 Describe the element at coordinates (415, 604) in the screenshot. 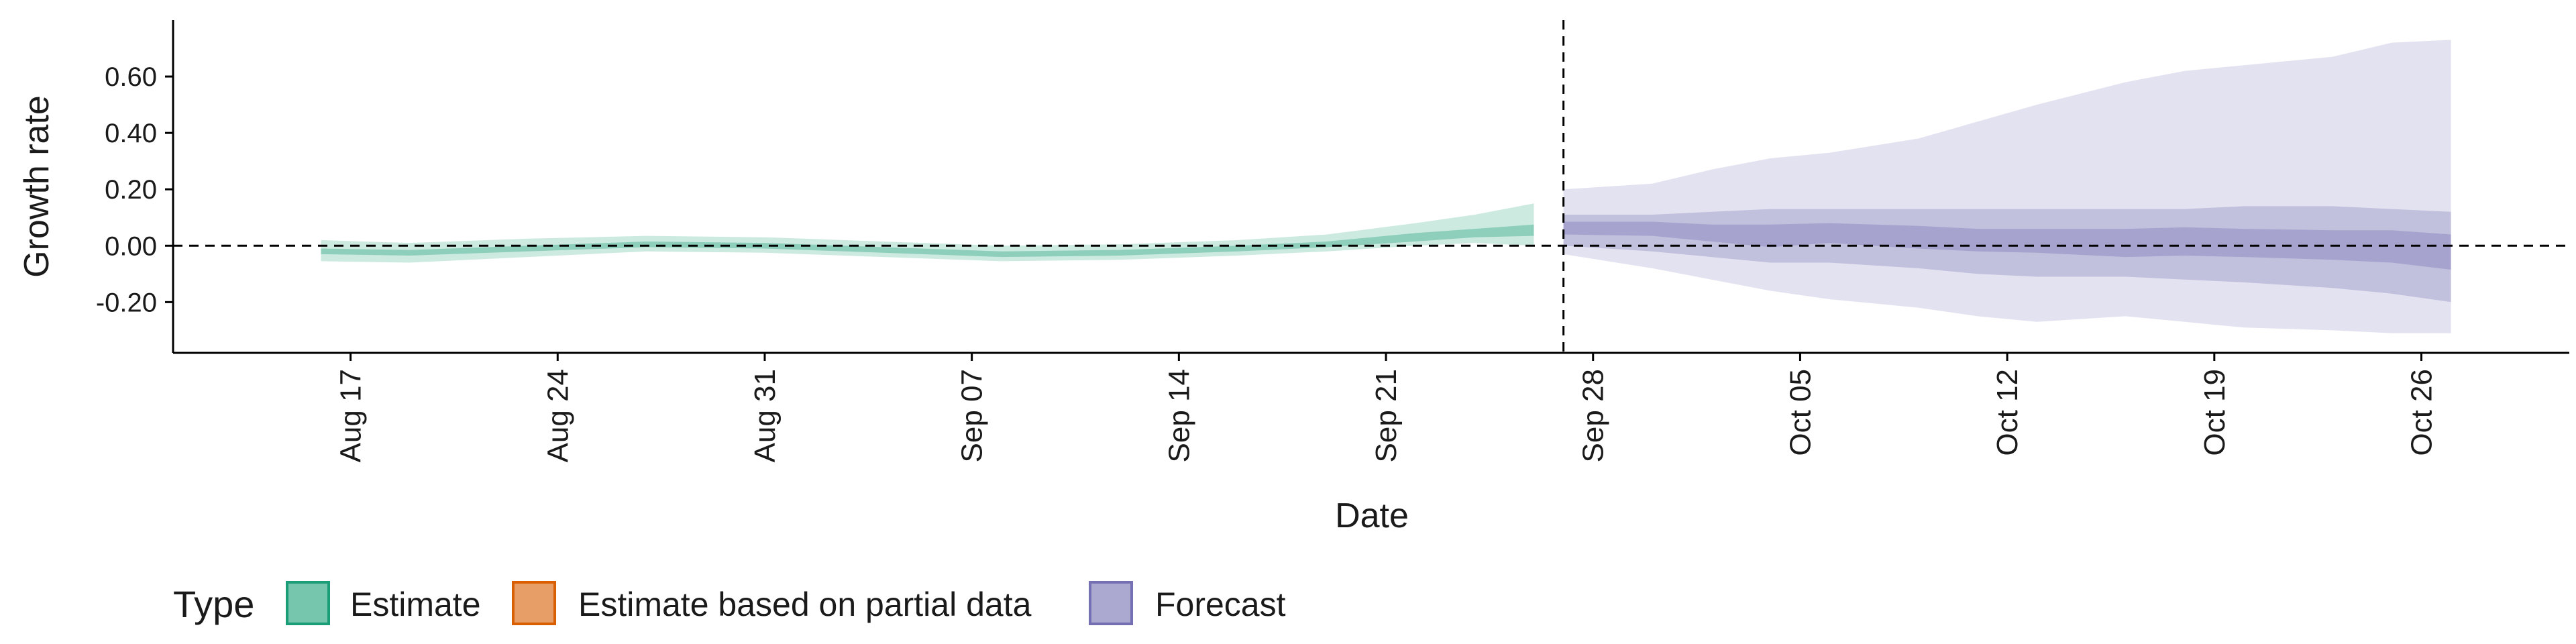

I see `legend-label: Estimate` at that location.